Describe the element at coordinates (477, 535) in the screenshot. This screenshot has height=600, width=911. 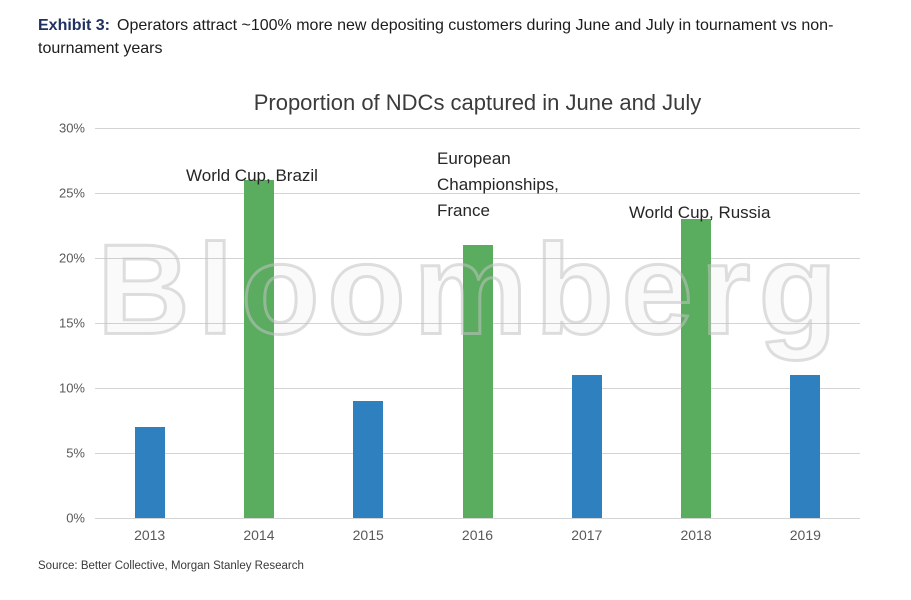
I see `x-axis-tick-label: 2016` at that location.